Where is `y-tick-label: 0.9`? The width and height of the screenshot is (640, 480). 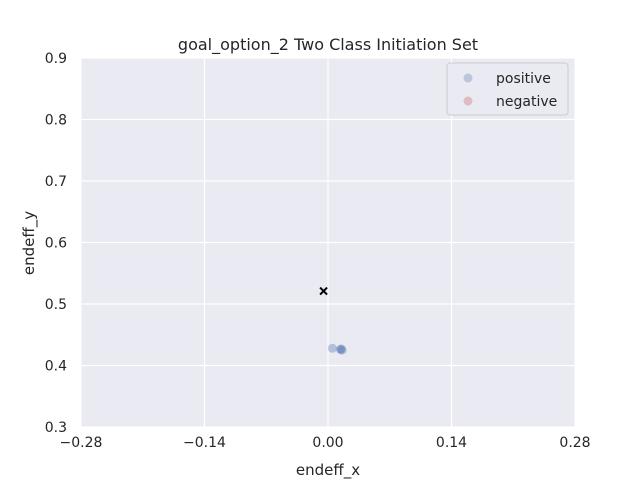 y-tick-label: 0.9 is located at coordinates (56, 59).